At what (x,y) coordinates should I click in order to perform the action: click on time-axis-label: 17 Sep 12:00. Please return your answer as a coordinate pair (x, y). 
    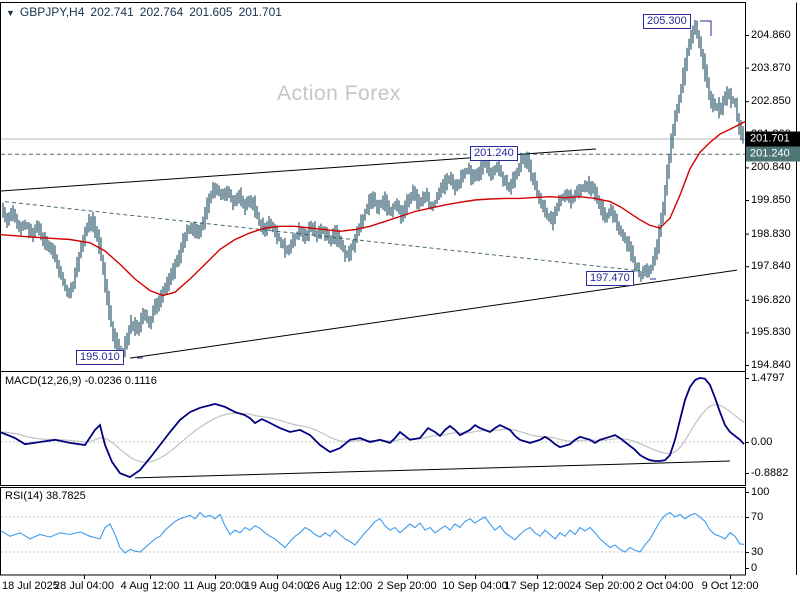
    Looking at the image, I should click on (537, 586).